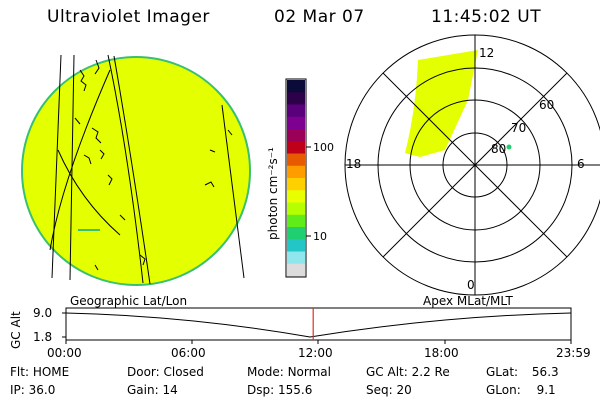 This screenshot has width=600, height=400. What do you see at coordinates (354, 164) in the screenshot?
I see `mlt-label-18: 18` at bounding box center [354, 164].